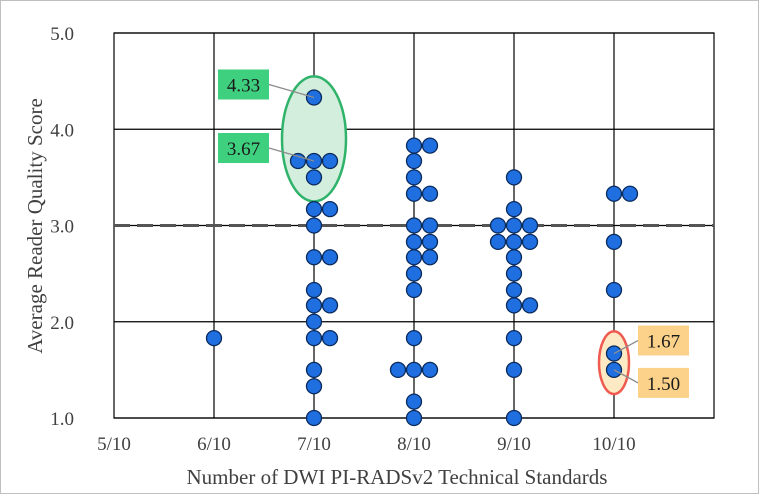 The height and width of the screenshot is (494, 759). Describe the element at coordinates (114, 444) in the screenshot. I see `x-tick-label: 5/10` at that location.